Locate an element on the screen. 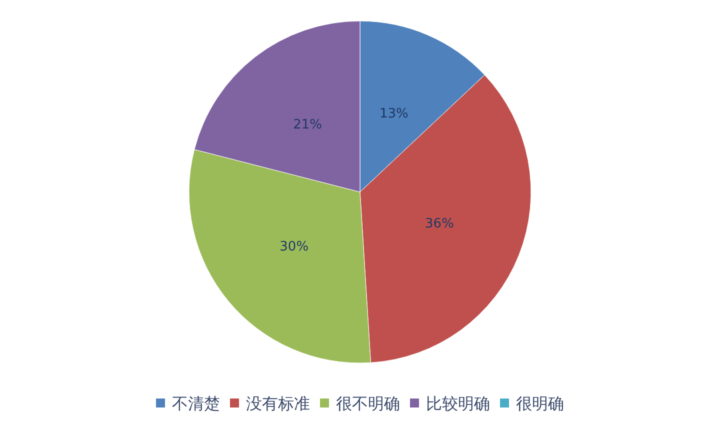  legend-label: 很明确 is located at coordinates (540, 403).